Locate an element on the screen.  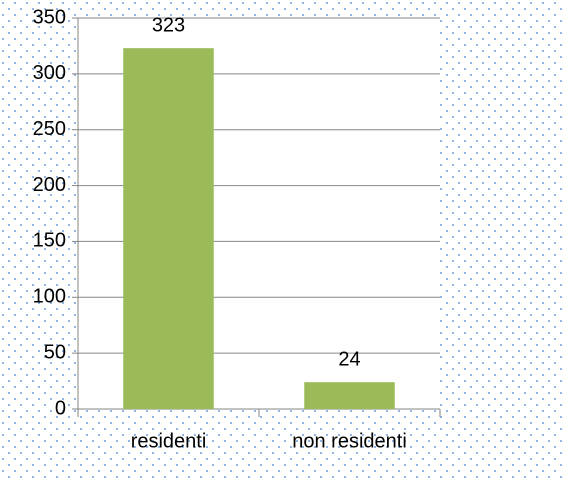
x-tick-label: non residenti is located at coordinates (349, 441).